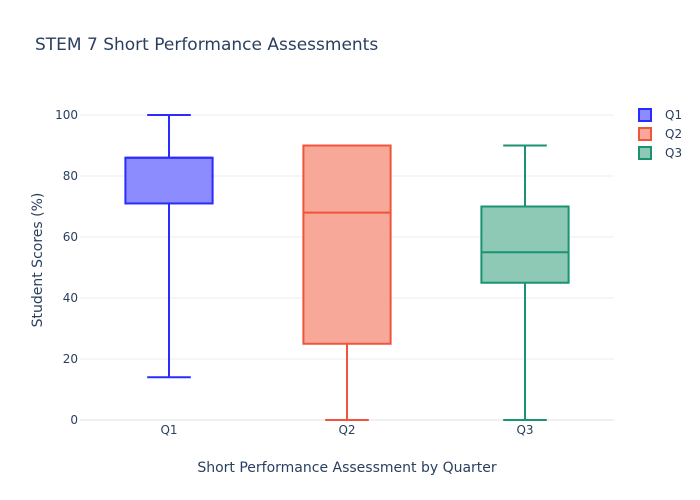 The width and height of the screenshot is (700, 500). Describe the element at coordinates (70, 237) in the screenshot. I see `y-tick-label: 60` at that location.